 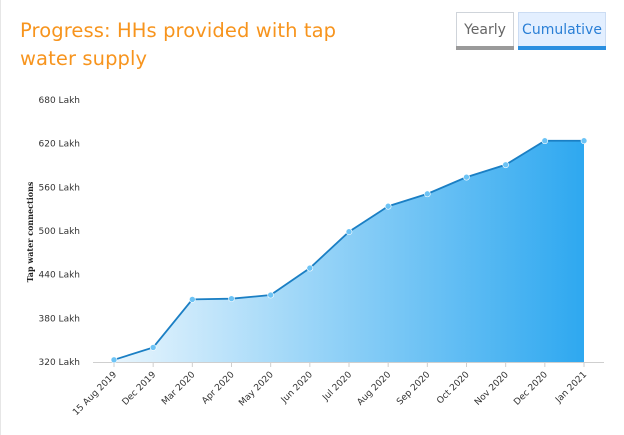 What do you see at coordinates (297, 388) in the screenshot?
I see `x-tick-label: Jun 2020` at bounding box center [297, 388].